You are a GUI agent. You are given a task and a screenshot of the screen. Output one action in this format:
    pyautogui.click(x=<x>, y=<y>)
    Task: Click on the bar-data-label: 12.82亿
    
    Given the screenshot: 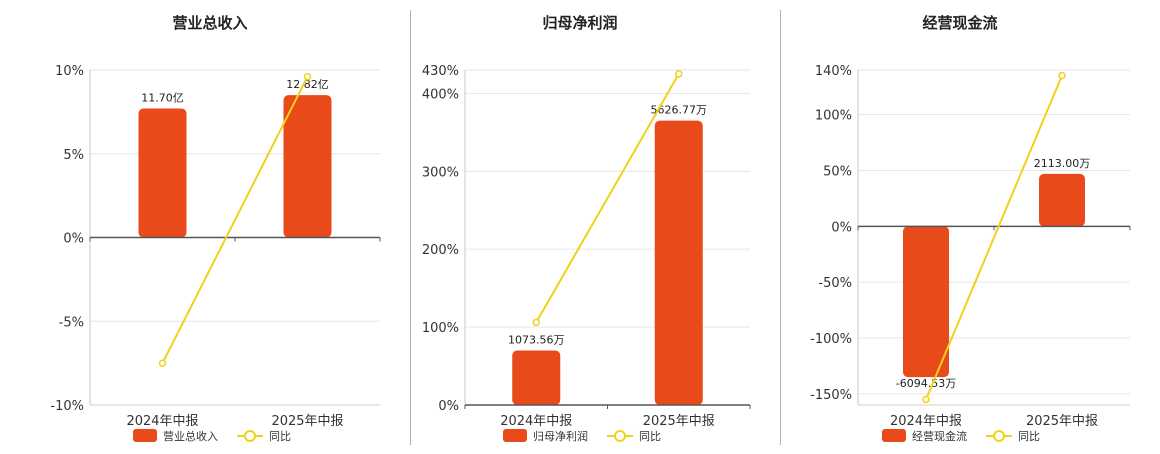 What is the action you would take?
    pyautogui.click(x=307, y=84)
    